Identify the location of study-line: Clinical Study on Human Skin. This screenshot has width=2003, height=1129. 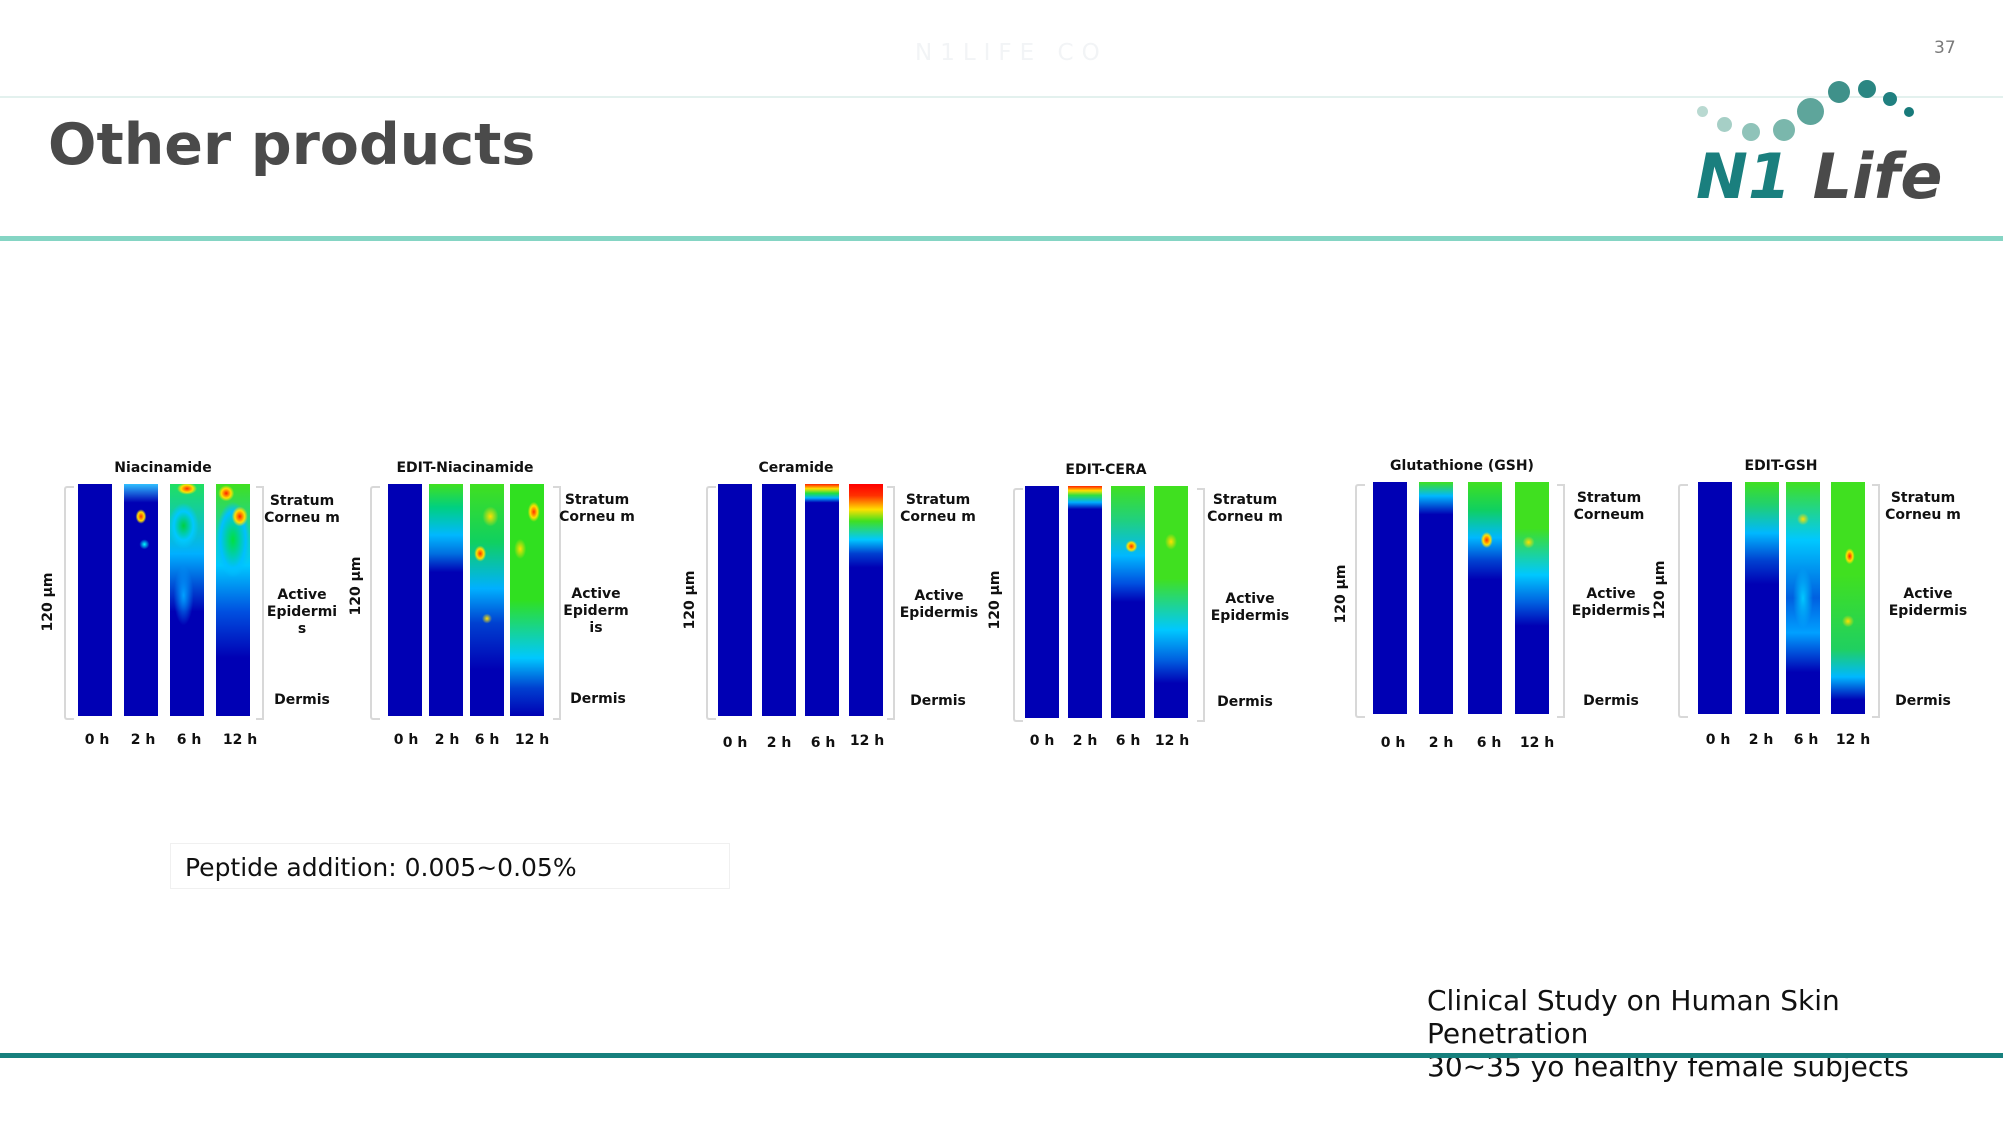
(1633, 1000).